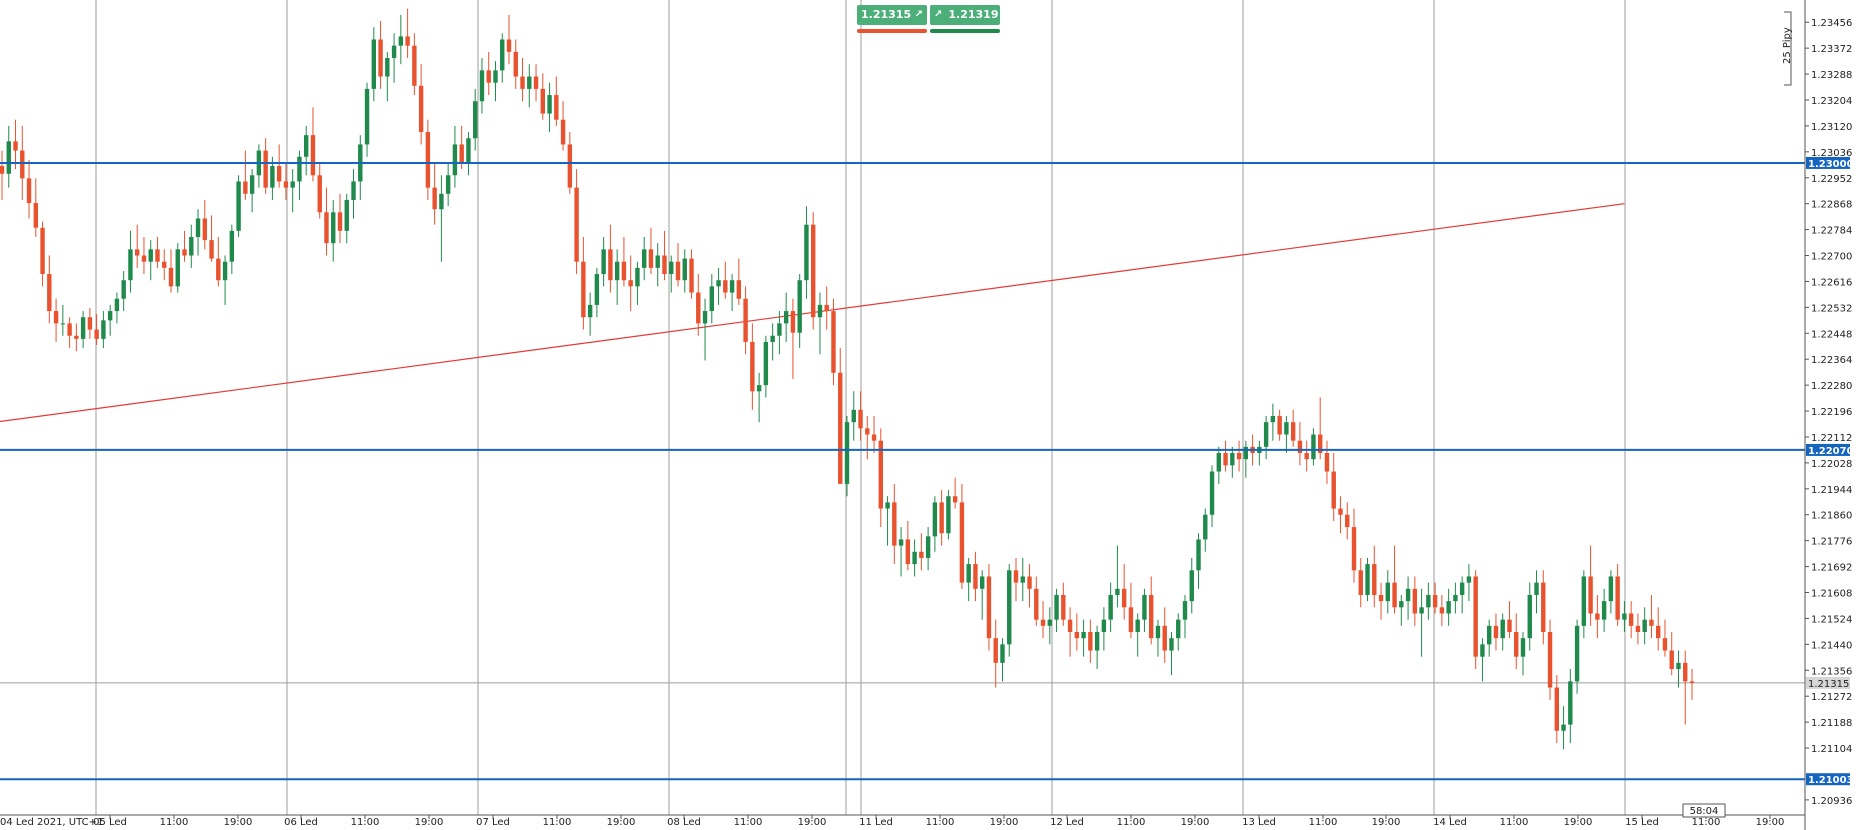 The image size is (1858, 830). I want to click on x-tick-label: 11:00, so click(174, 822).